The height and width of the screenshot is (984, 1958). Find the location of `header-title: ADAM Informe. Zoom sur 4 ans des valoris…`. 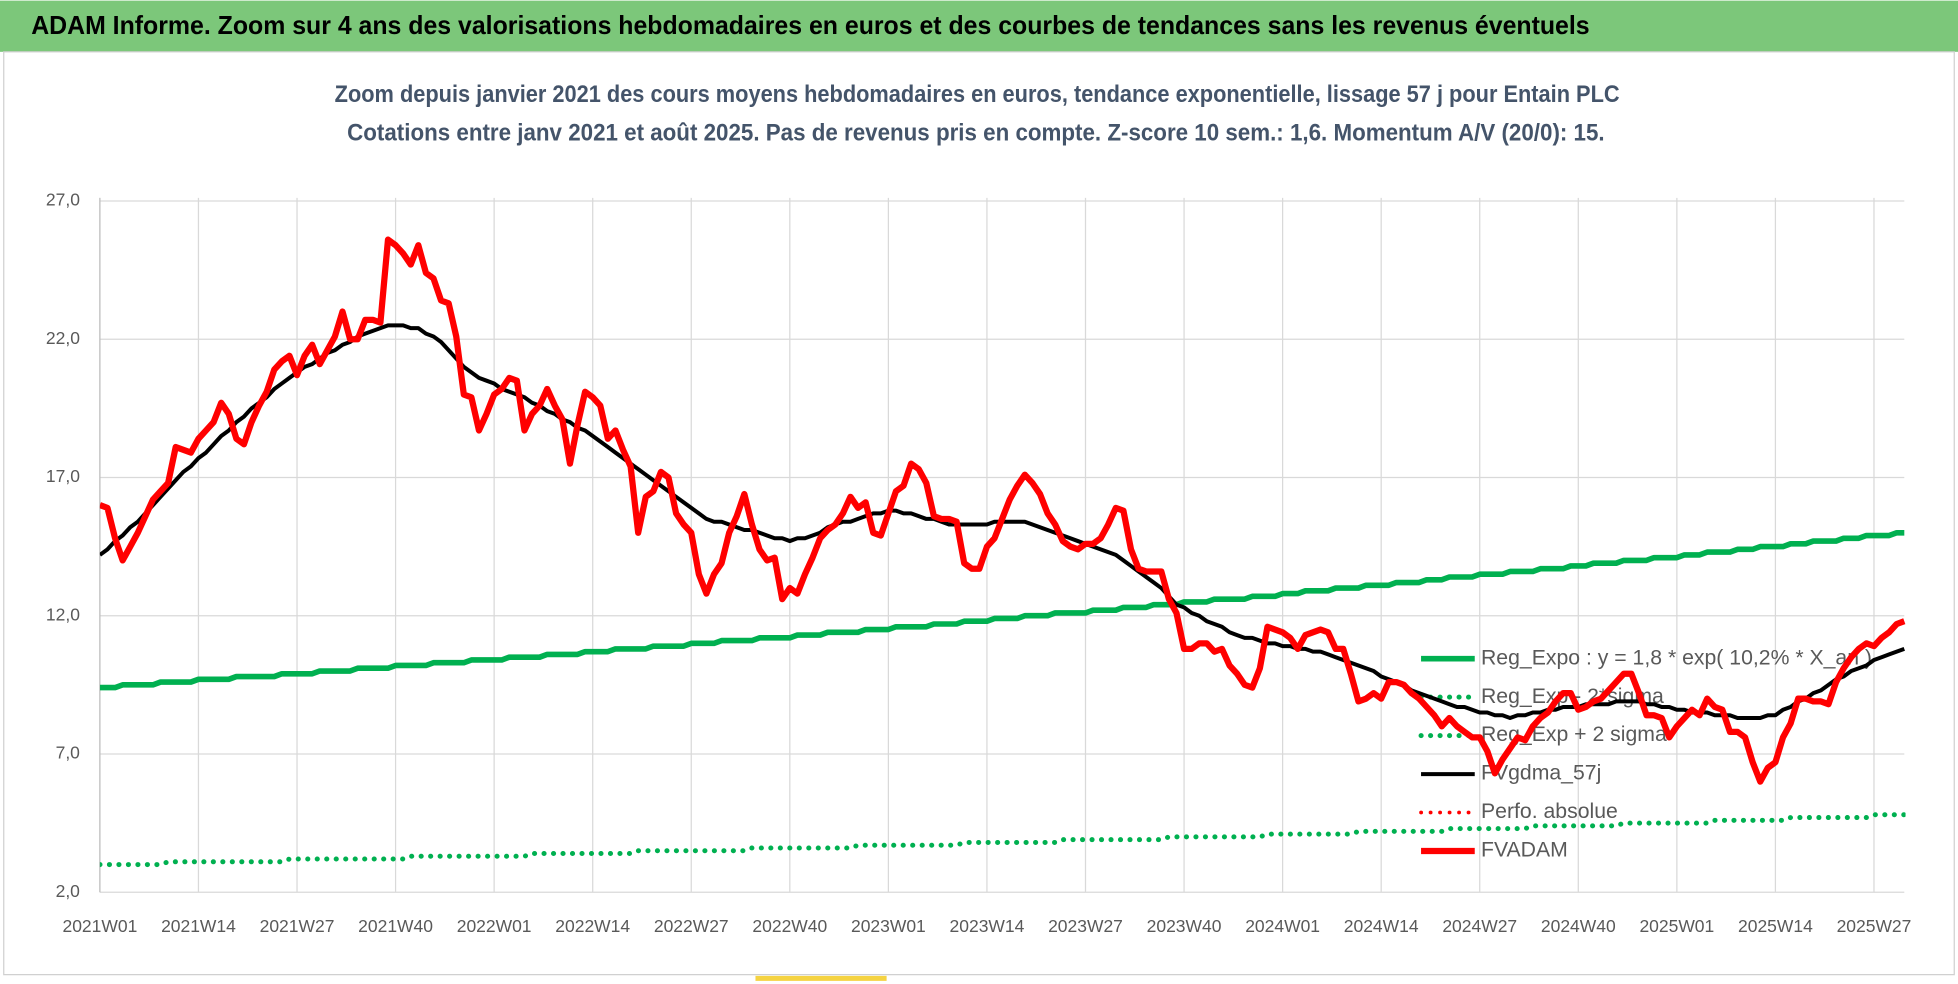

header-title: ADAM Informe. Zoom sur 4 ans des valoris… is located at coordinates (810, 25).